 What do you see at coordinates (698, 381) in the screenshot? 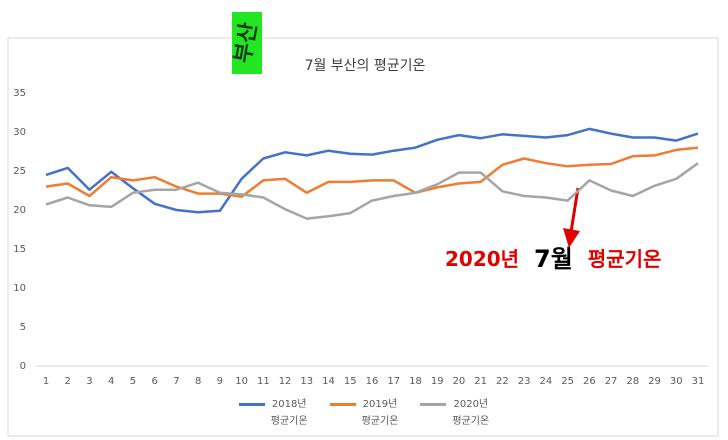
I see `x-tick-label: 31` at bounding box center [698, 381].